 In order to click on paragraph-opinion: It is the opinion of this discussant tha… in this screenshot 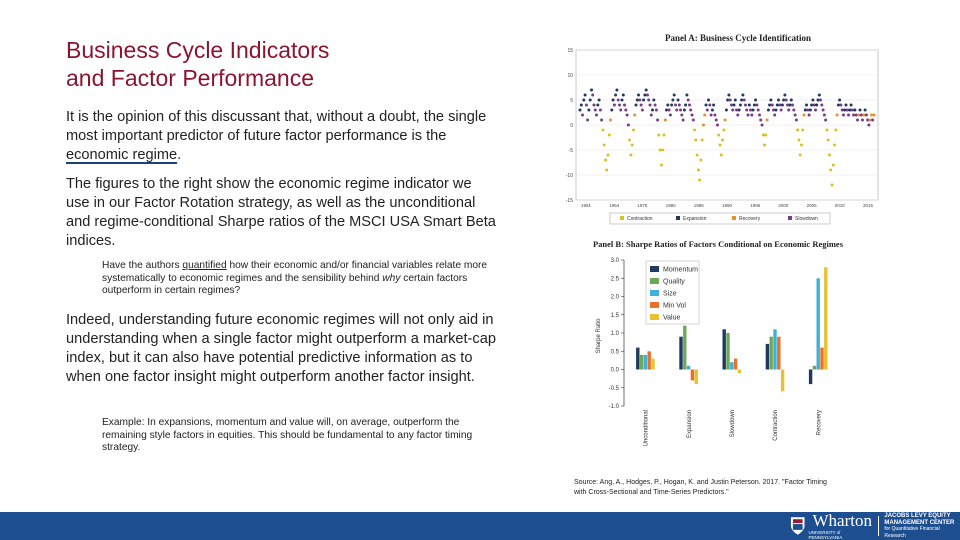, I will do `click(281, 136)`.